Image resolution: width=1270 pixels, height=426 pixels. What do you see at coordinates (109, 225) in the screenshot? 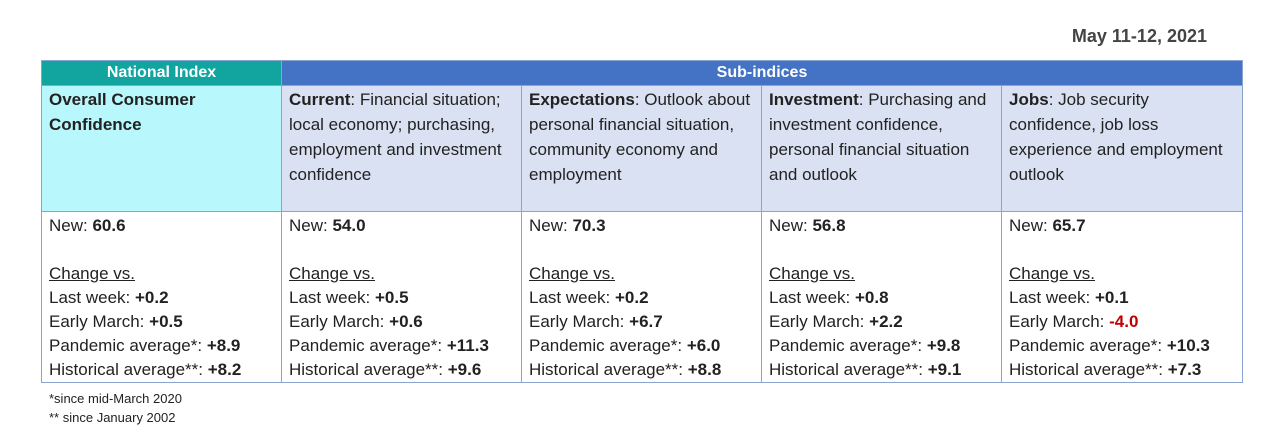
I see `new-value: 60.6` at bounding box center [109, 225].